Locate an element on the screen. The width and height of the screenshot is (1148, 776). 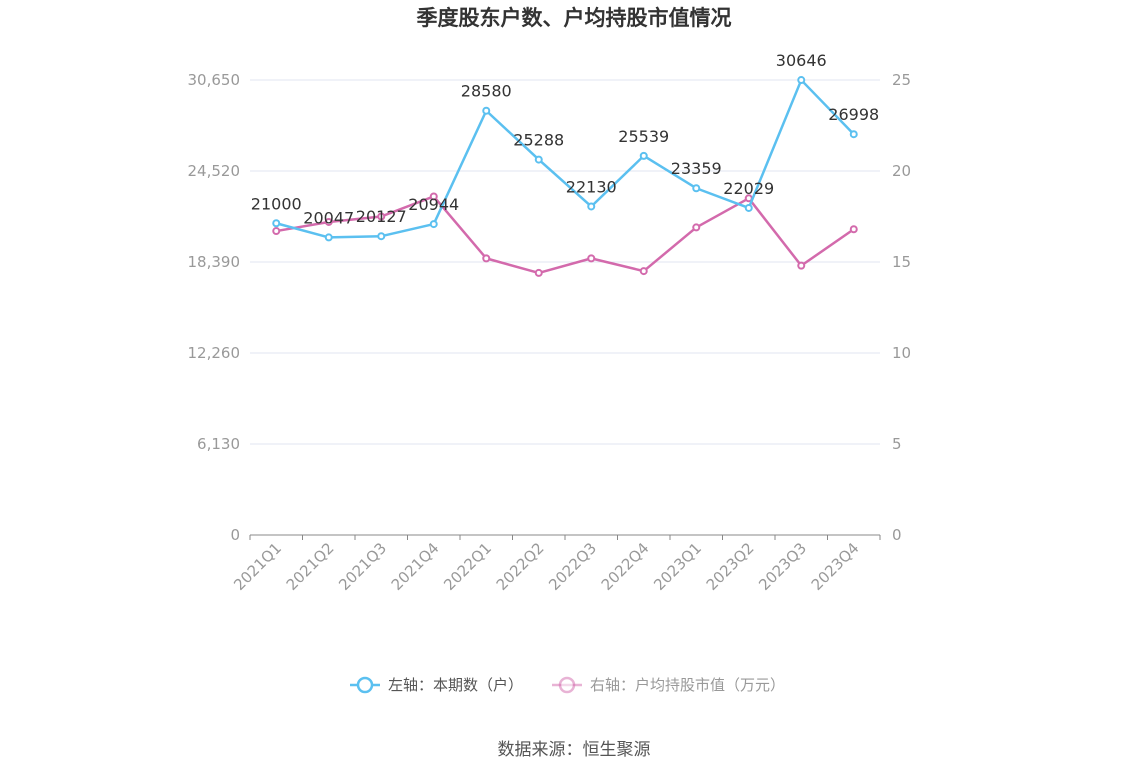
holders-count-data-label: 26998 is located at coordinates (853, 114).